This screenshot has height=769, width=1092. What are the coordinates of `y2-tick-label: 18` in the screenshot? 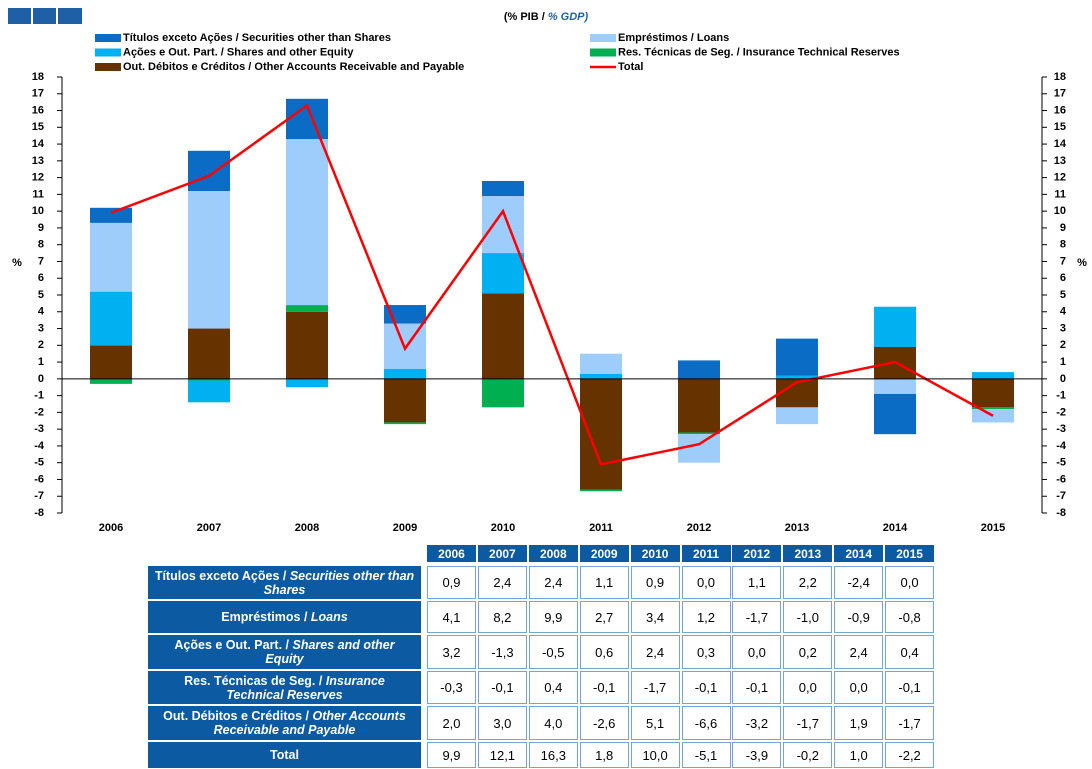 It's located at (1060, 77).